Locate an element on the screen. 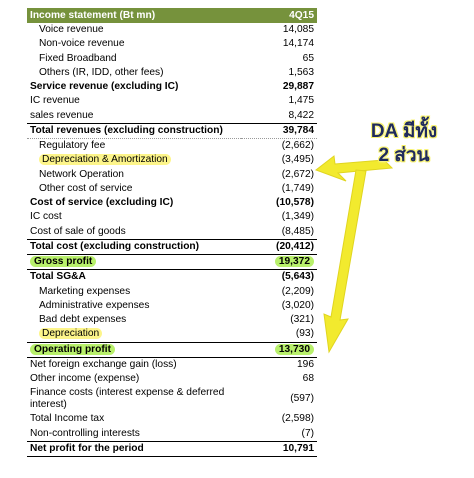 This screenshot has height=478, width=474. table-row-highlighted: Gross profit 19,372 is located at coordinates (172, 262).